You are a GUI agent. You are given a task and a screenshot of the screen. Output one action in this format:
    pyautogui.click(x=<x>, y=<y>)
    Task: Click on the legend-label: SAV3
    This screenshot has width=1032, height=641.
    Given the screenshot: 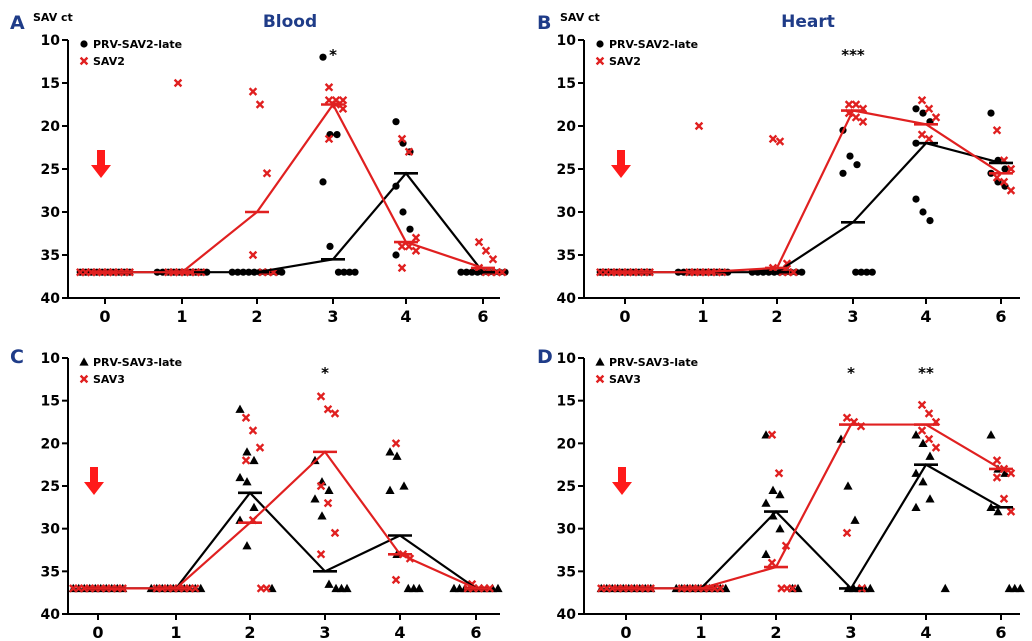 What is the action you would take?
    pyautogui.click(x=625, y=379)
    